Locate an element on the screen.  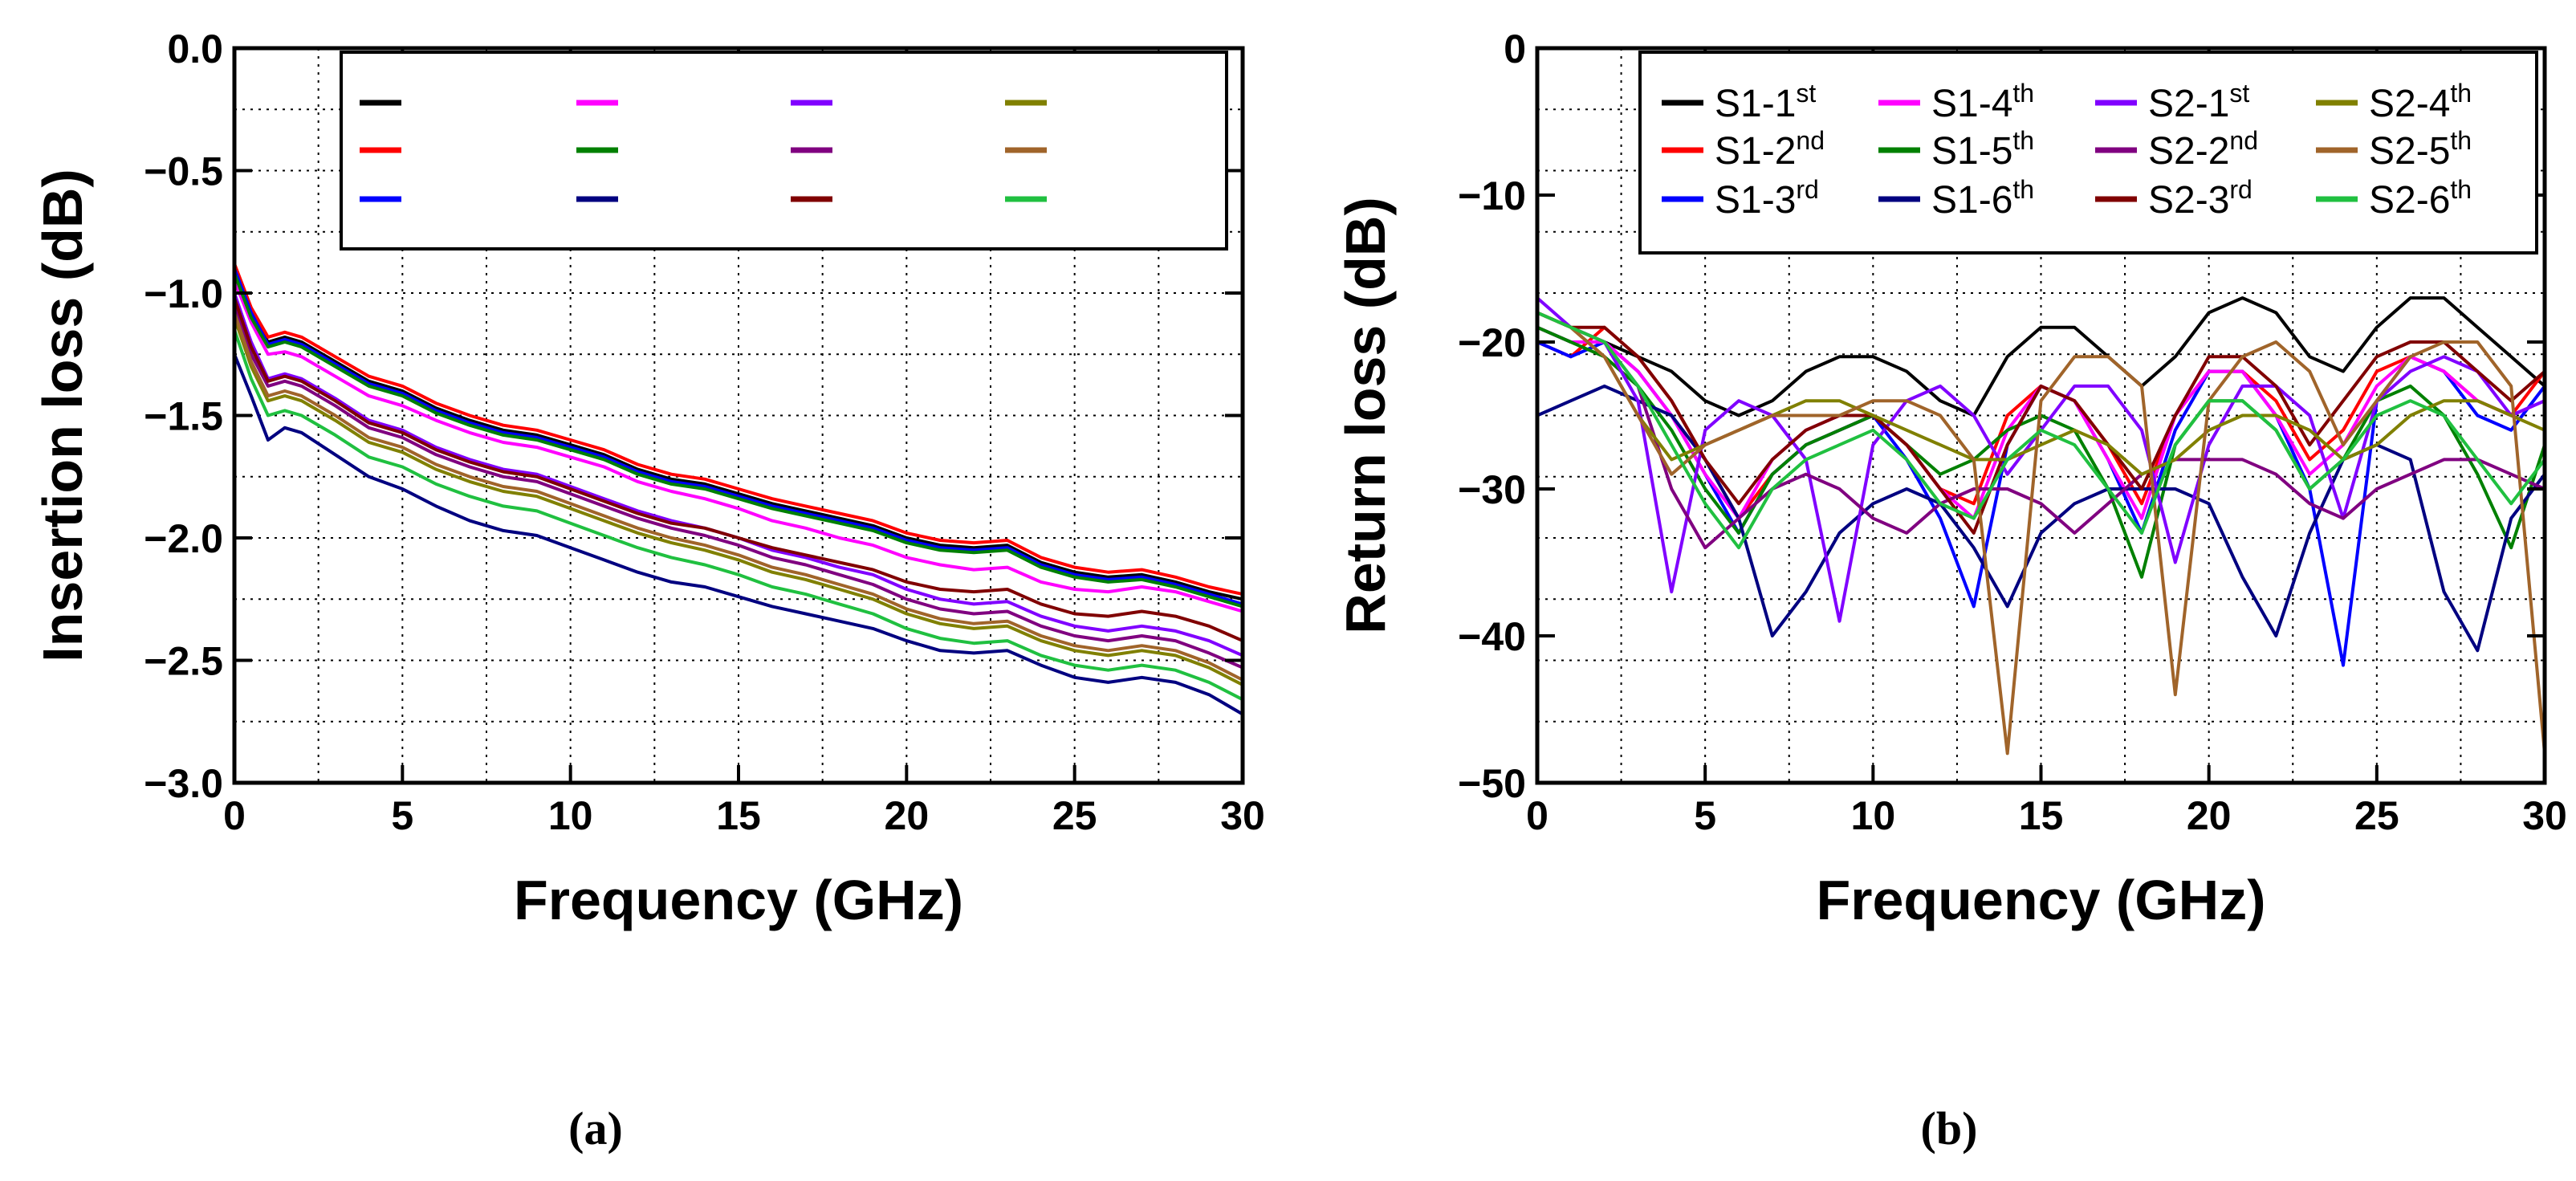
series-line-s1-6th is located at coordinates (739, 534).